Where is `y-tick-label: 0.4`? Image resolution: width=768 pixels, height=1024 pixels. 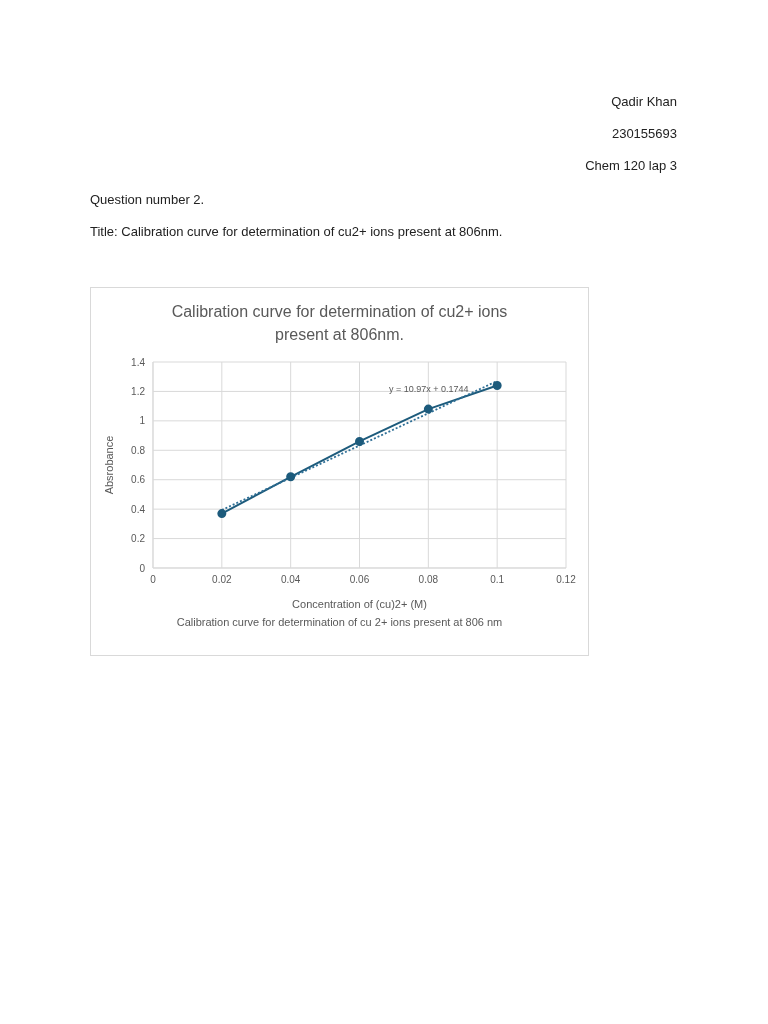 y-tick-label: 0.4 is located at coordinates (138, 509).